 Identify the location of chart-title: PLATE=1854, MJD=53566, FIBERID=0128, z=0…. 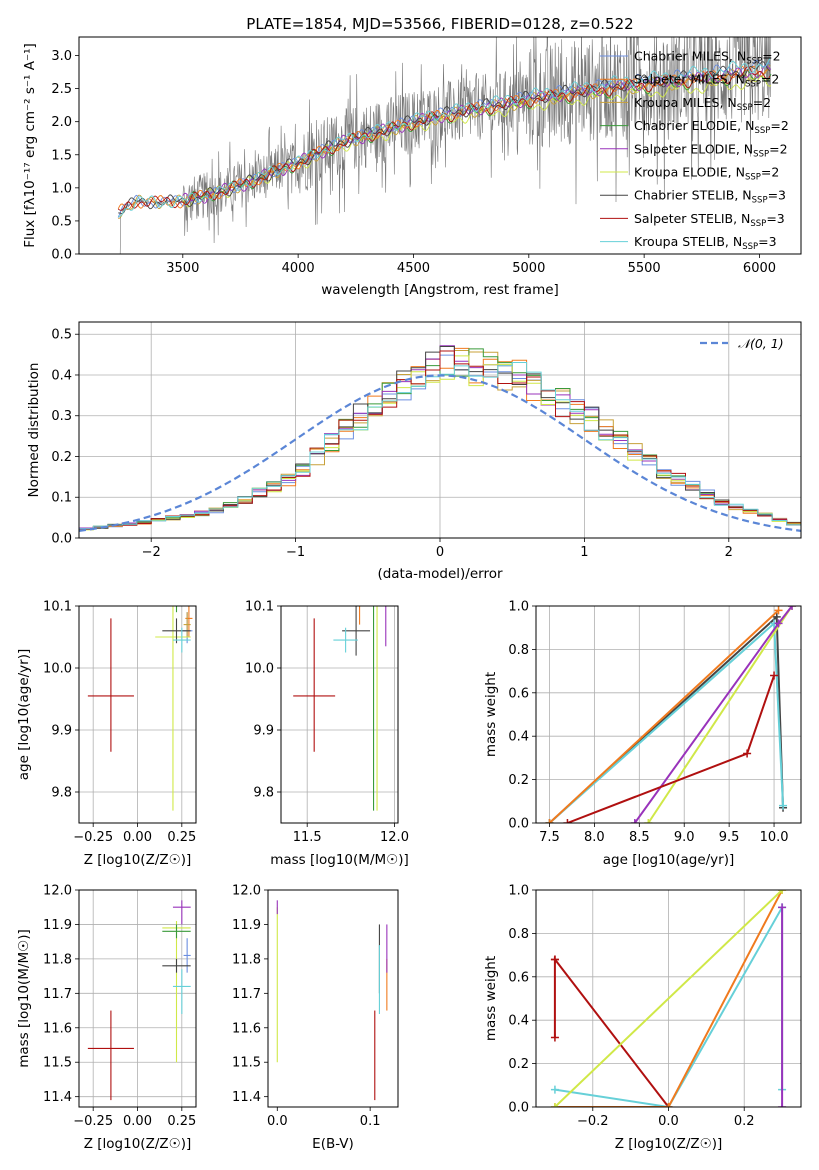
(439, 24).